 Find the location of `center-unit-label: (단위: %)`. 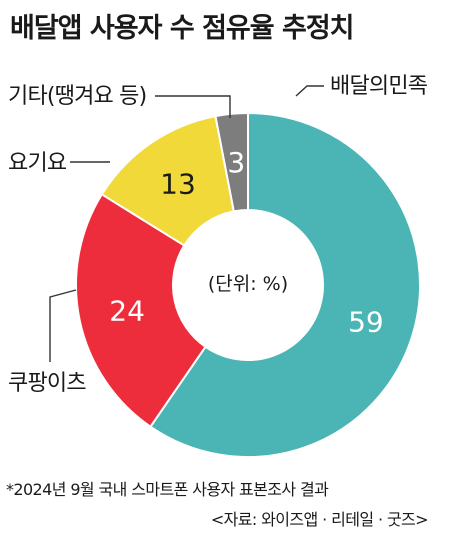

center-unit-label: (단위: %) is located at coordinates (248, 284).